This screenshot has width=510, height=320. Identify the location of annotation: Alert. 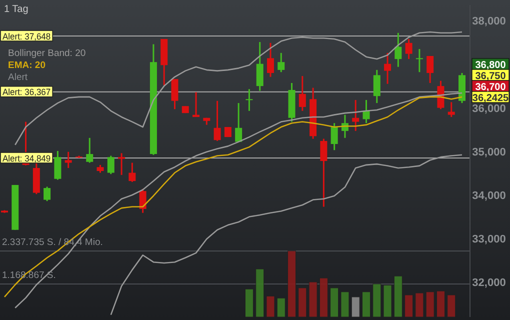
(18, 77).